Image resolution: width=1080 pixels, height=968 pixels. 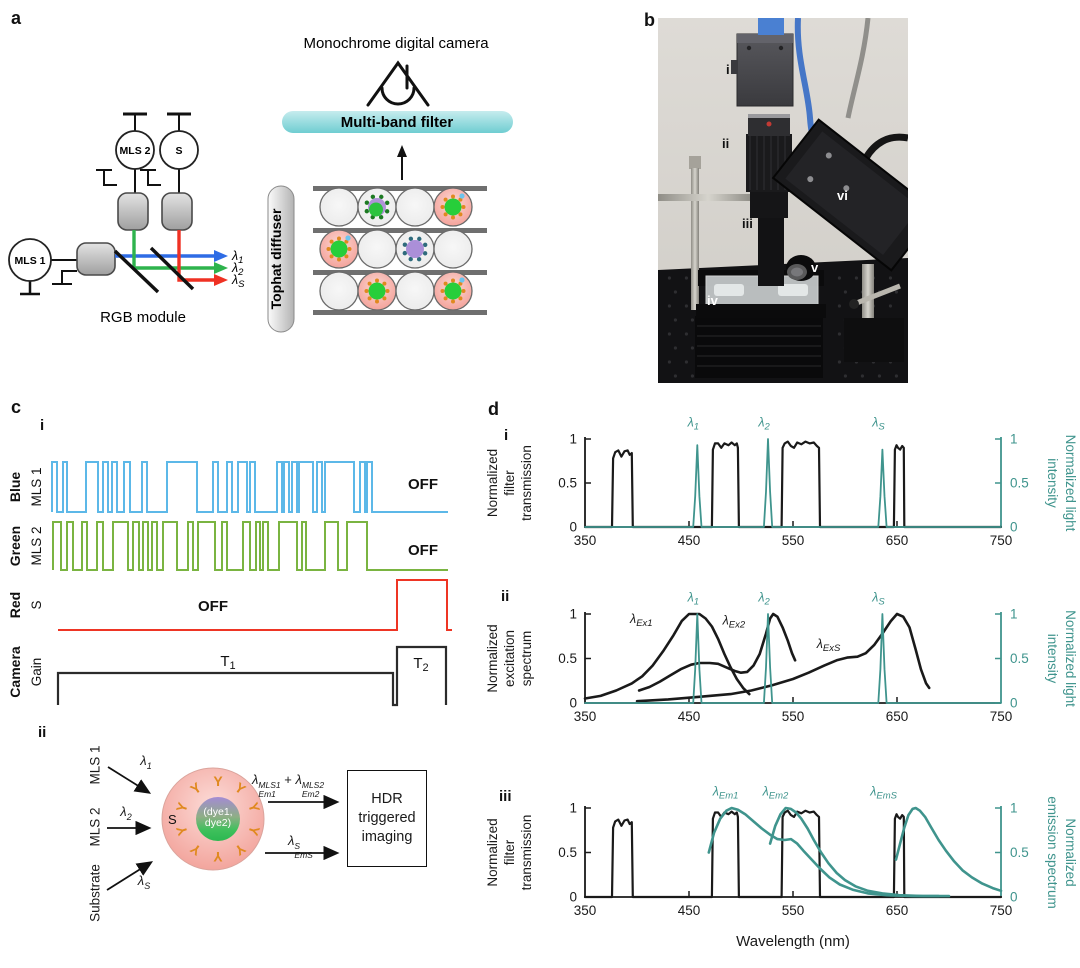 I want to click on left-post, so click(x=695, y=239).